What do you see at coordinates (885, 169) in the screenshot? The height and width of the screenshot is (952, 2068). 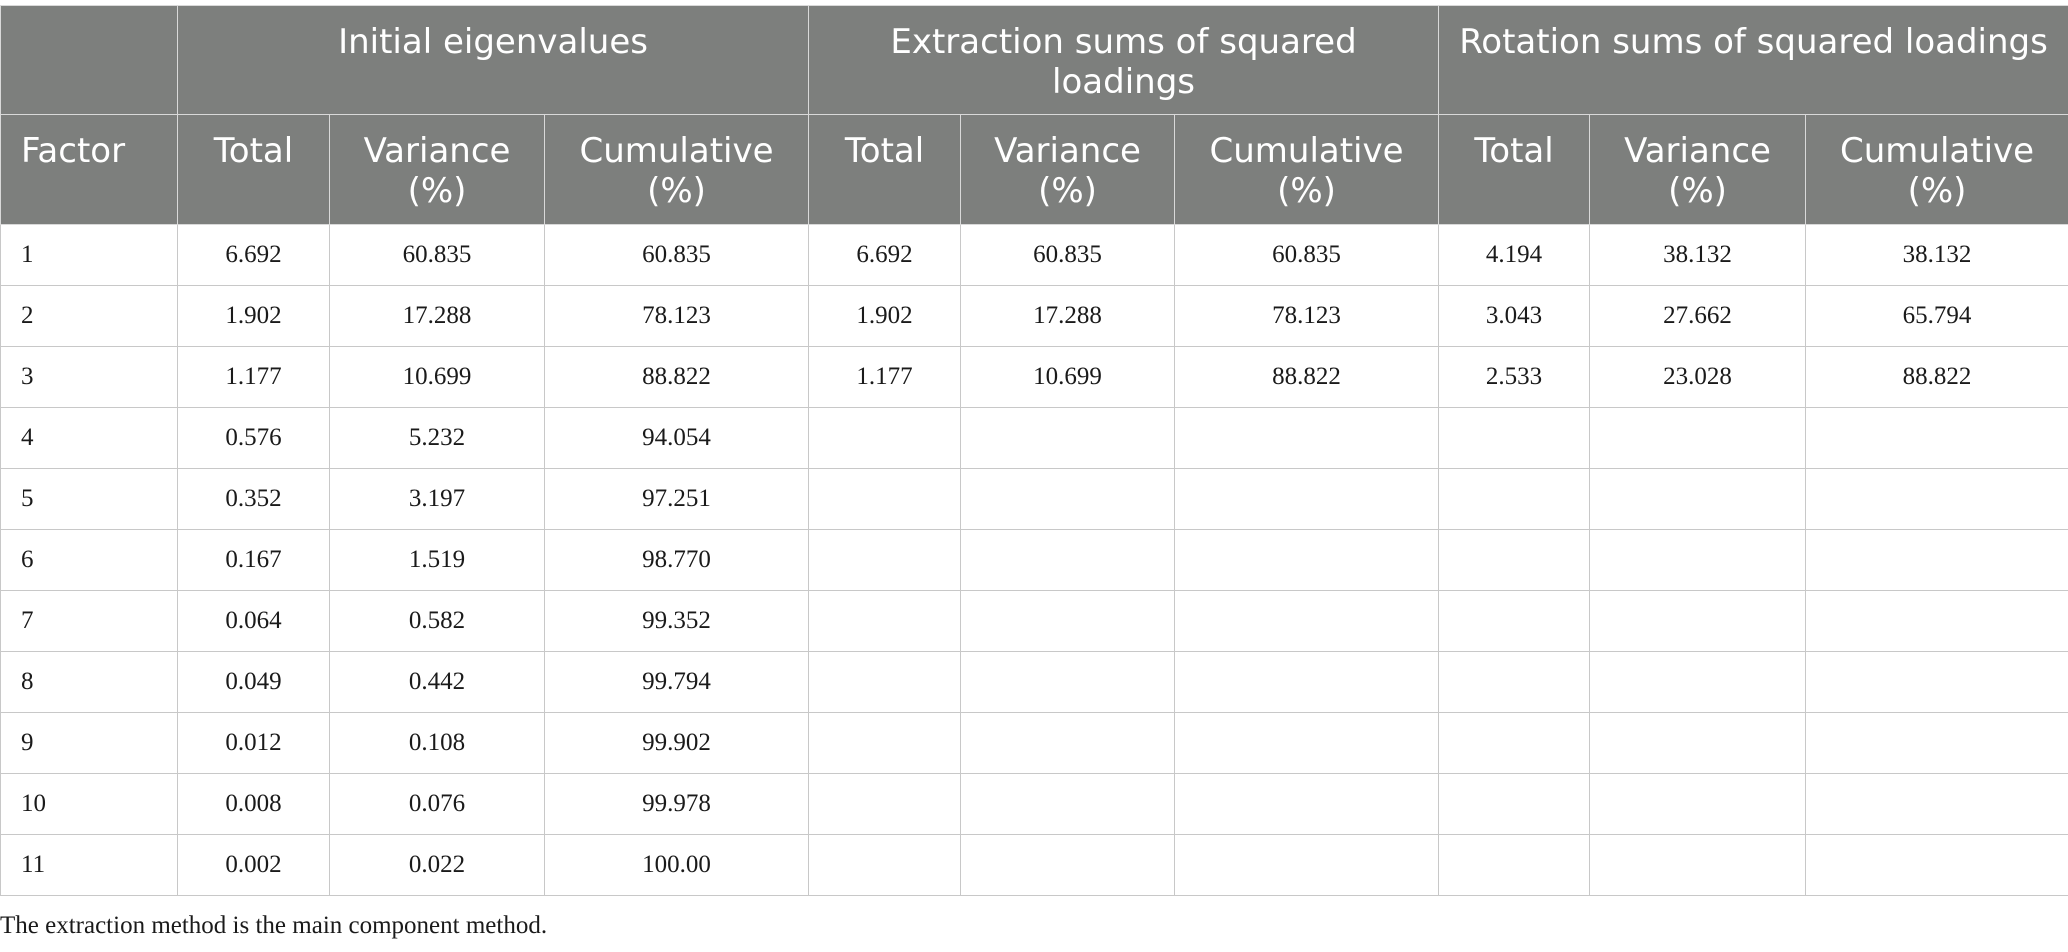 I see `column-header-extraction-total: Total` at bounding box center [885, 169].